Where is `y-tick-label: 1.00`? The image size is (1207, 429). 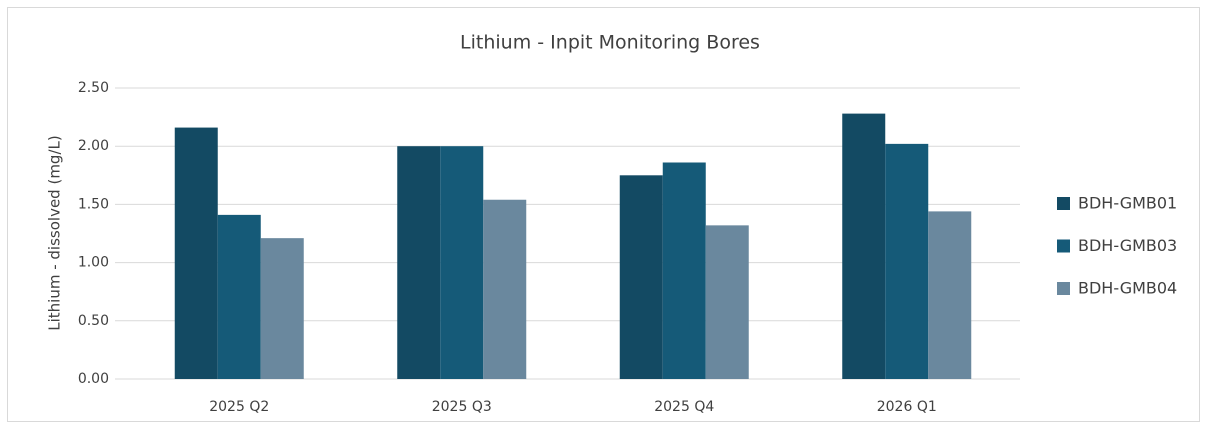 y-tick-label: 1.00 is located at coordinates (93, 263).